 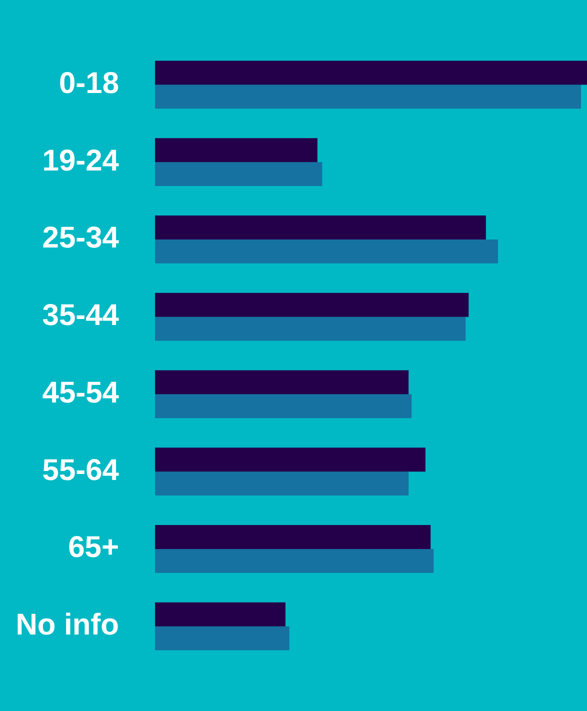 What do you see at coordinates (81, 161) in the screenshot?
I see `y-tick-label: 19-24` at bounding box center [81, 161].